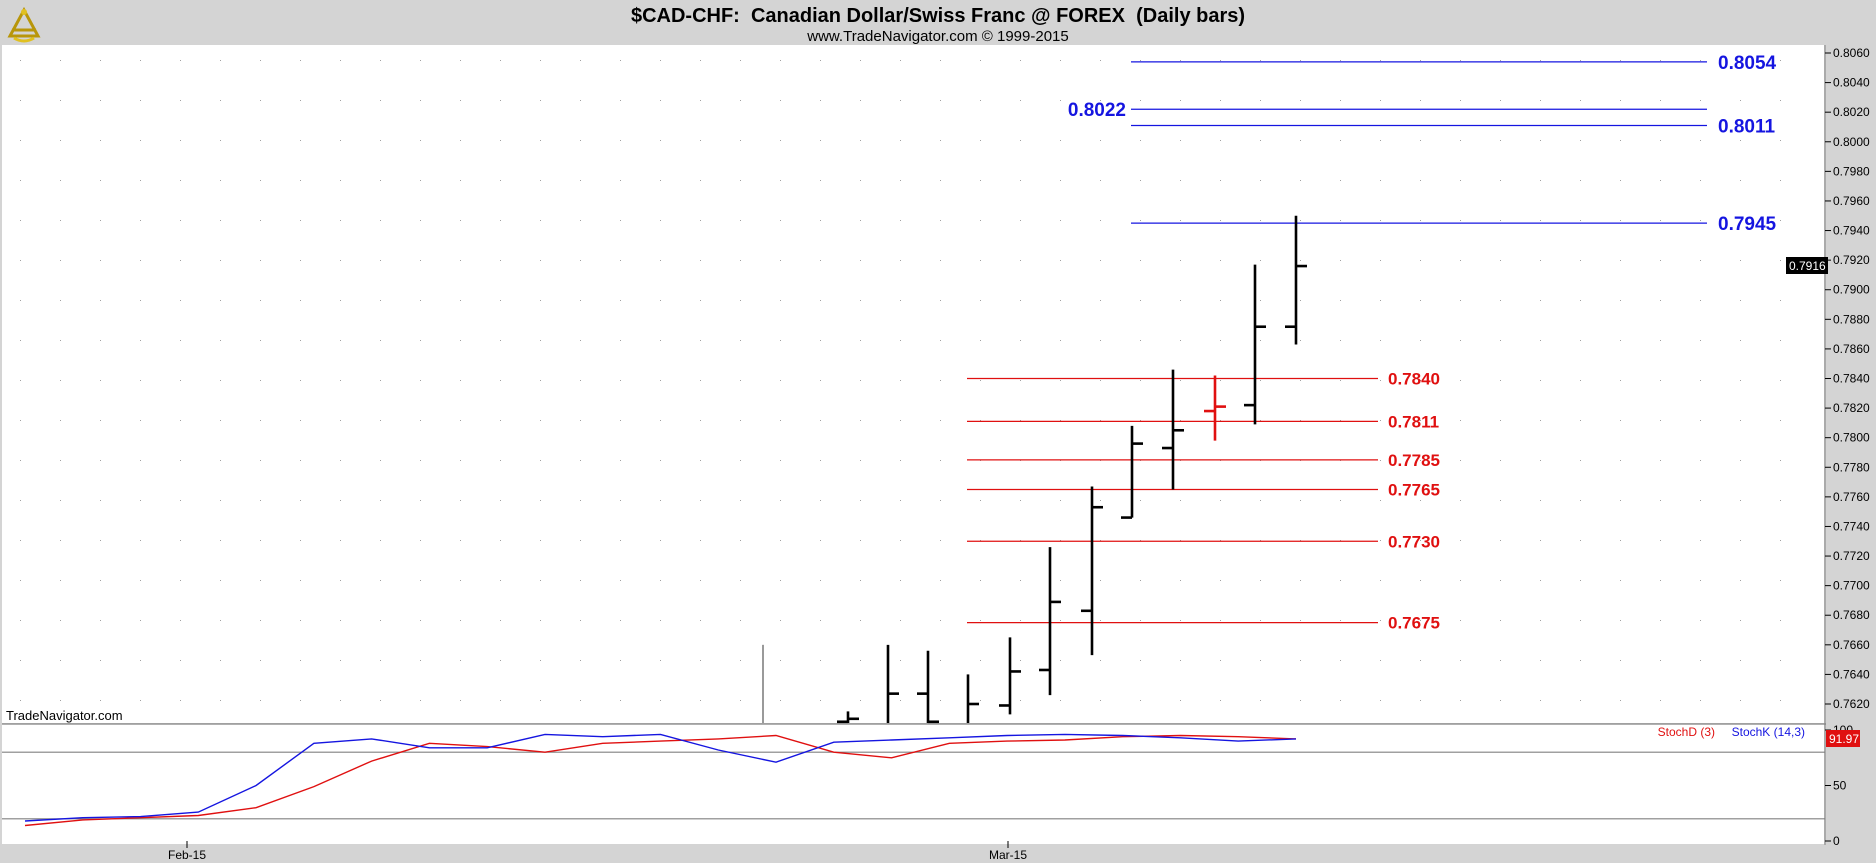 Image resolution: width=1876 pixels, height=863 pixels. I want to click on red-level-label: 0.7765, so click(1414, 489).